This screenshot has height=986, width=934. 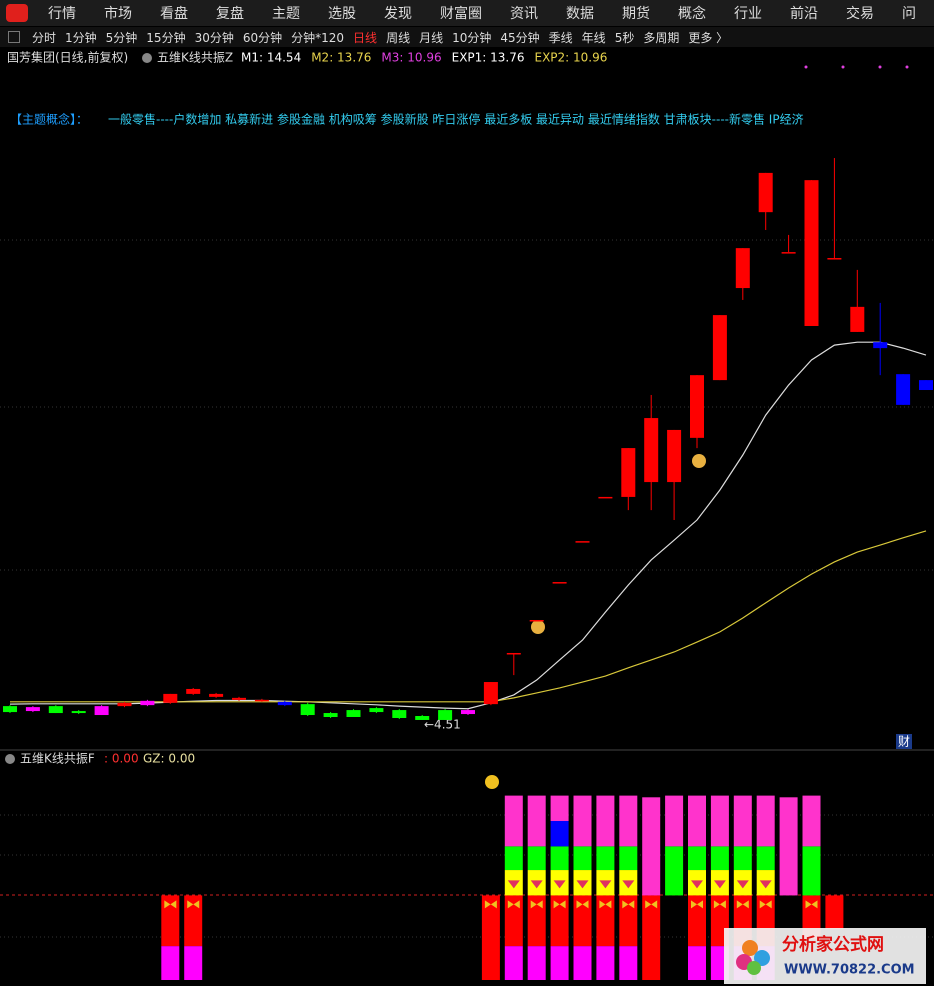 I want to click on period-item: 5秒, so click(x=624, y=37).